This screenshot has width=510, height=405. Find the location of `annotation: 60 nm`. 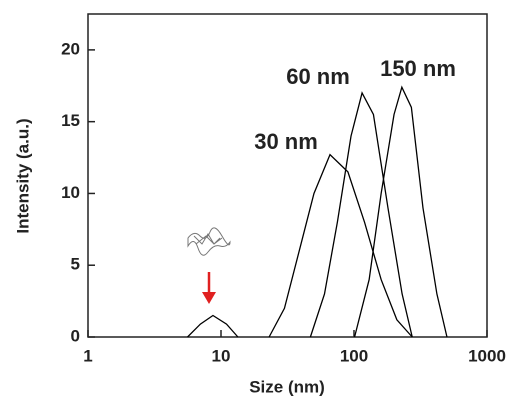

annotation: 60 nm is located at coordinates (318, 76).